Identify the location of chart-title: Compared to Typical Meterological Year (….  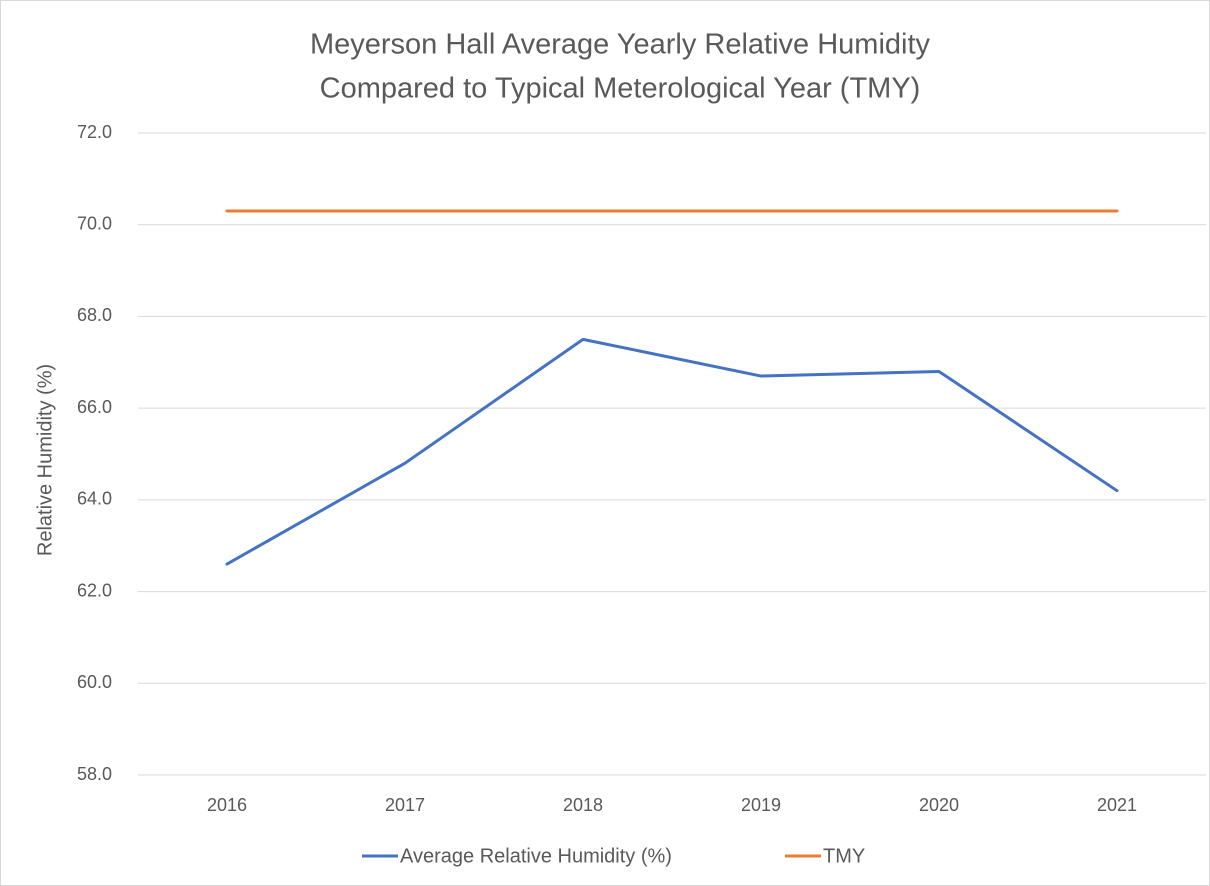
(620, 89).